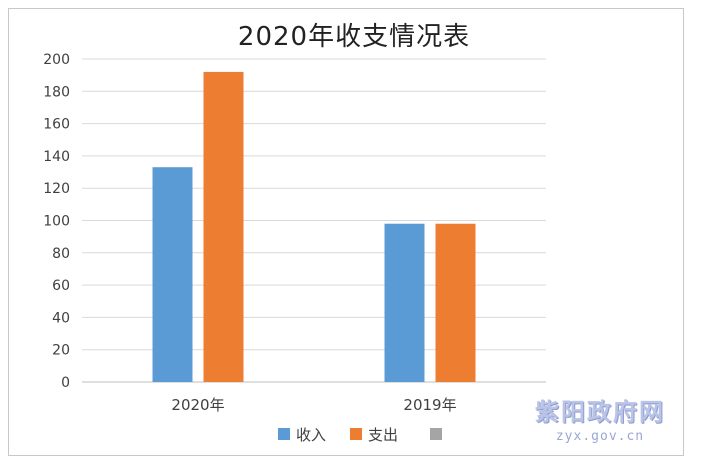 The image size is (708, 466). I want to click on y-tick-label: 140, so click(56, 157).